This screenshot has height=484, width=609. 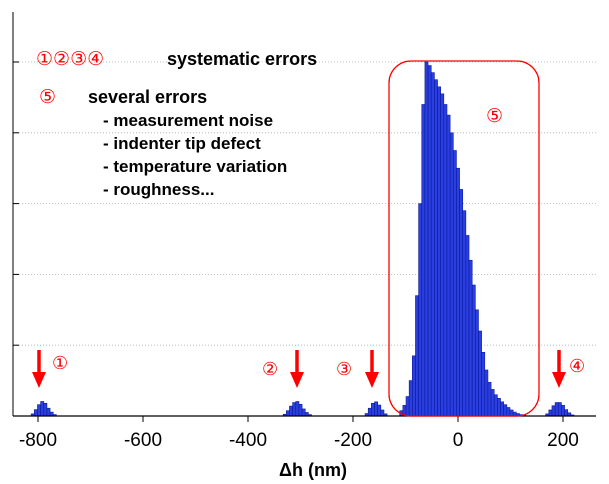 What do you see at coordinates (188, 120) in the screenshot?
I see `cause-item: - measurement noise` at bounding box center [188, 120].